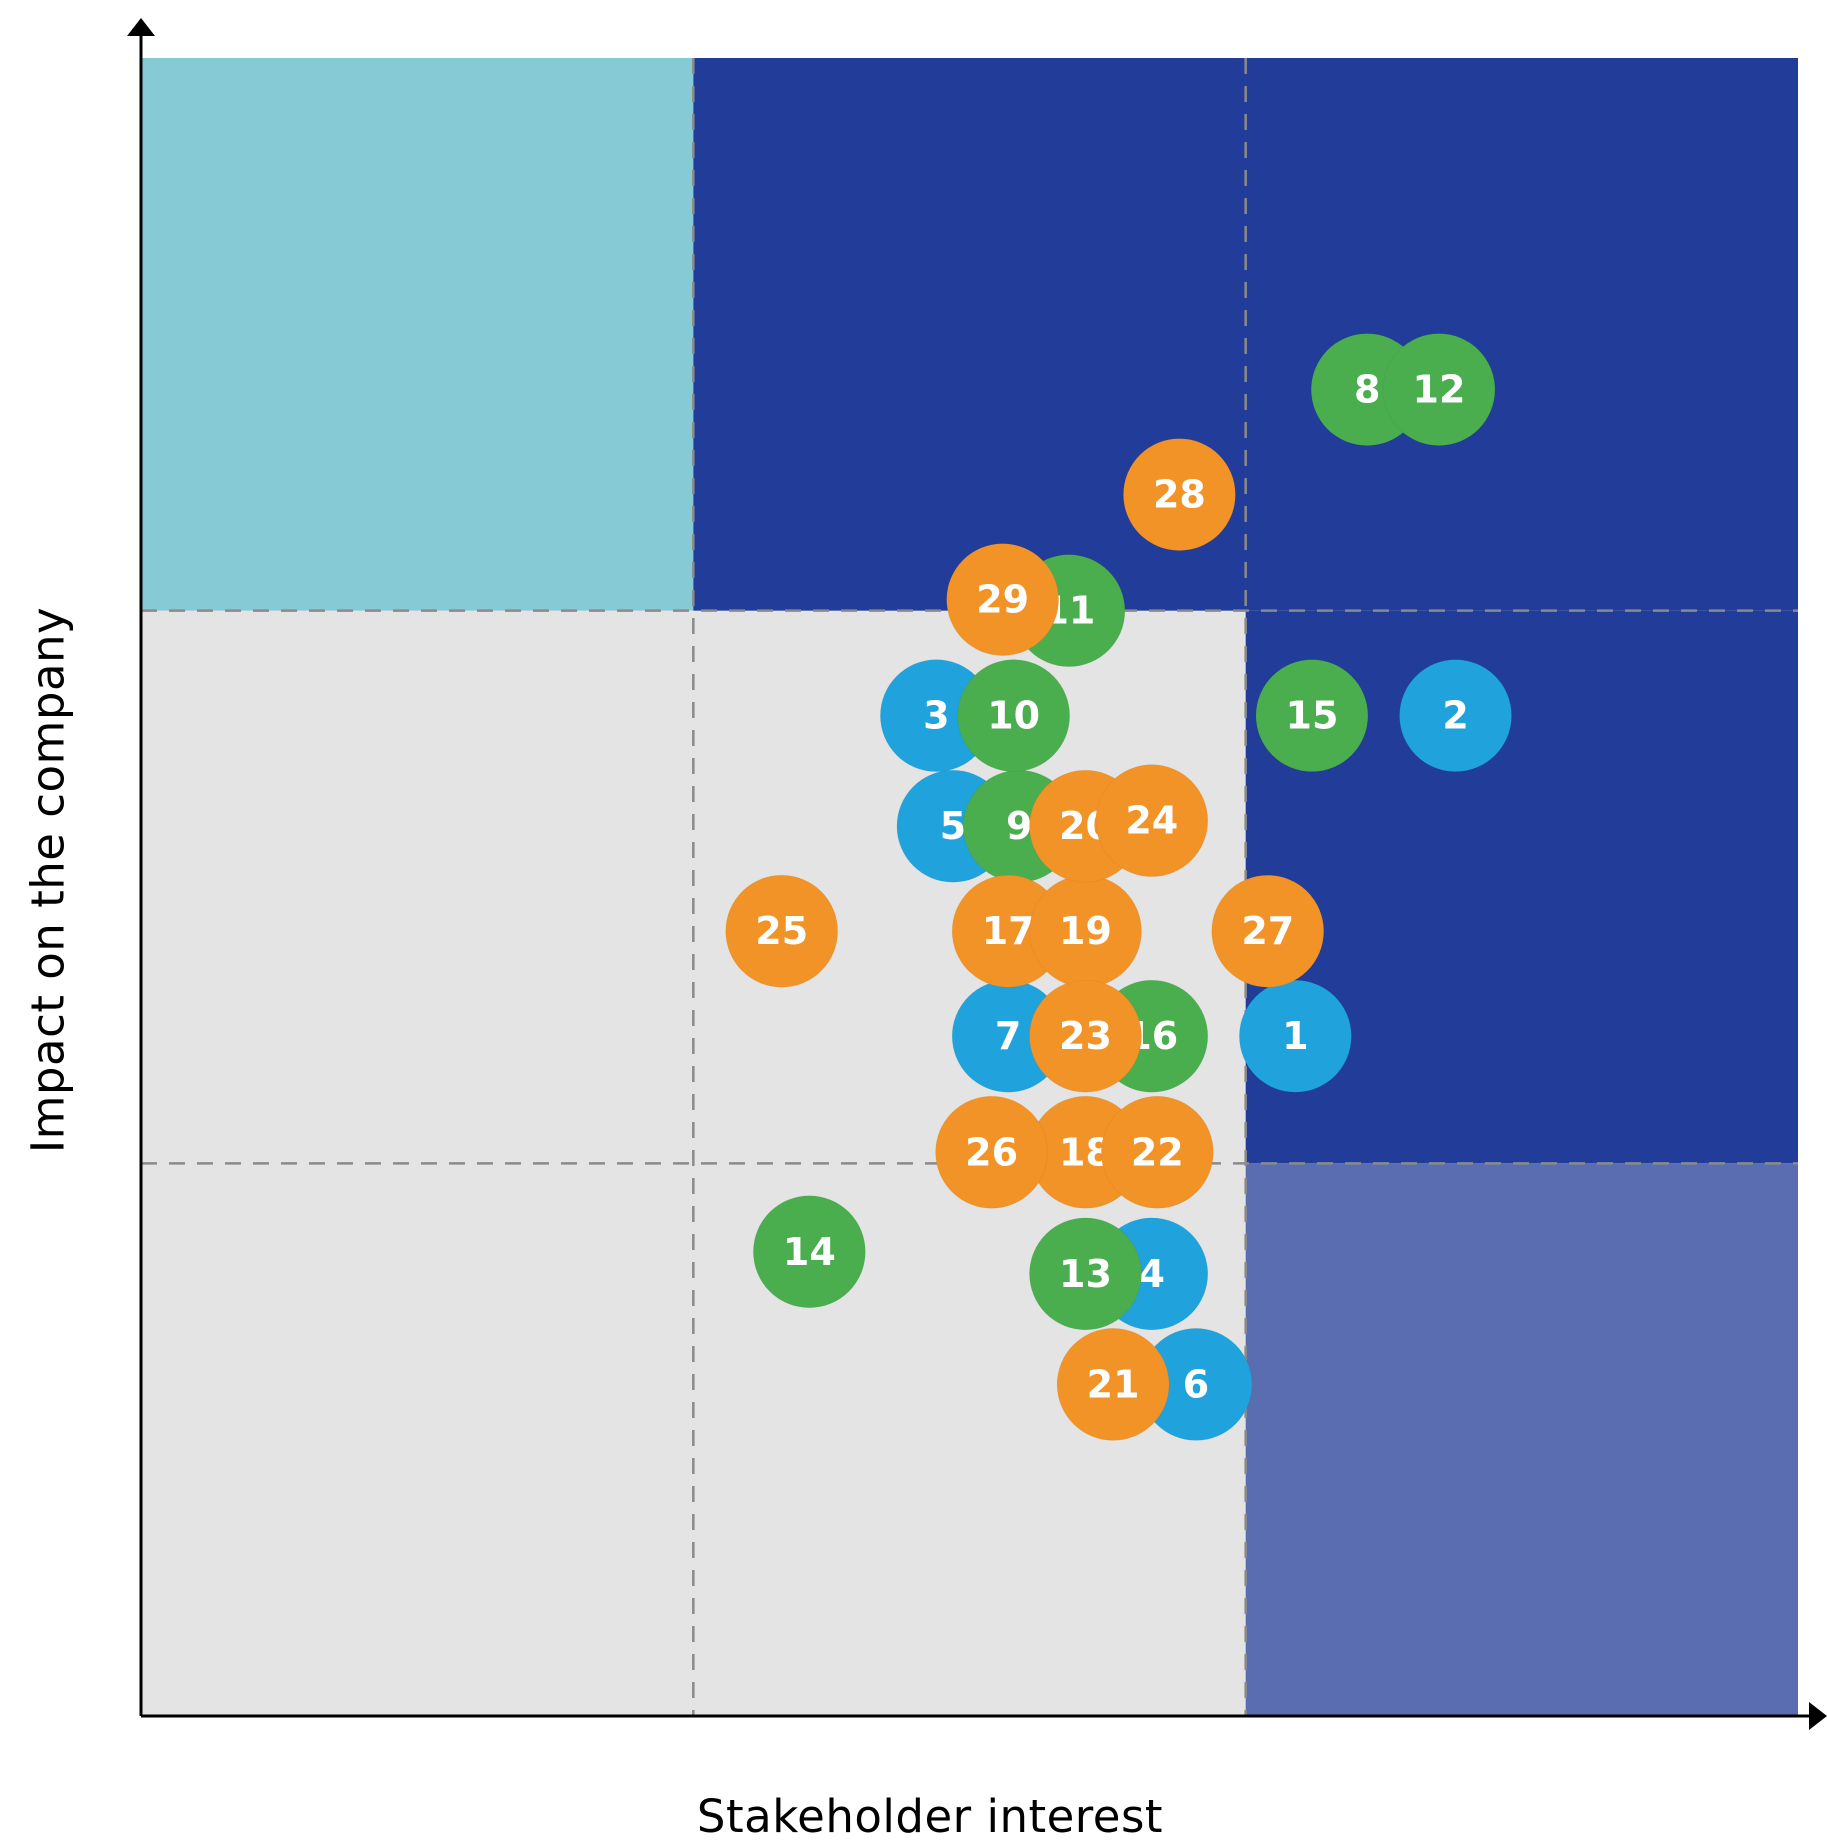  I want to click on data-point-26: 26, so click(992, 1152).